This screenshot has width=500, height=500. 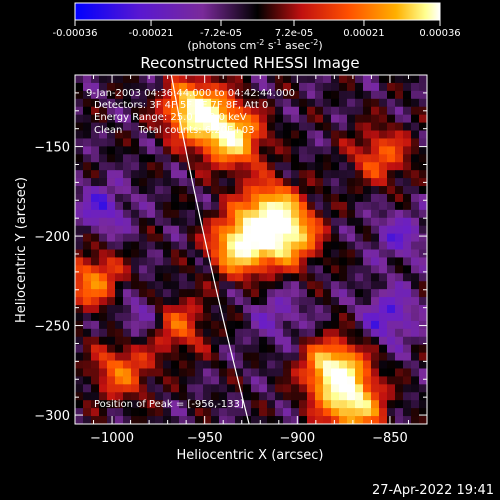 I want to click on annotation-detectors: Detectors: 3F 4F 5F 6F 7F 8F, Att 0, so click(x=181, y=105).